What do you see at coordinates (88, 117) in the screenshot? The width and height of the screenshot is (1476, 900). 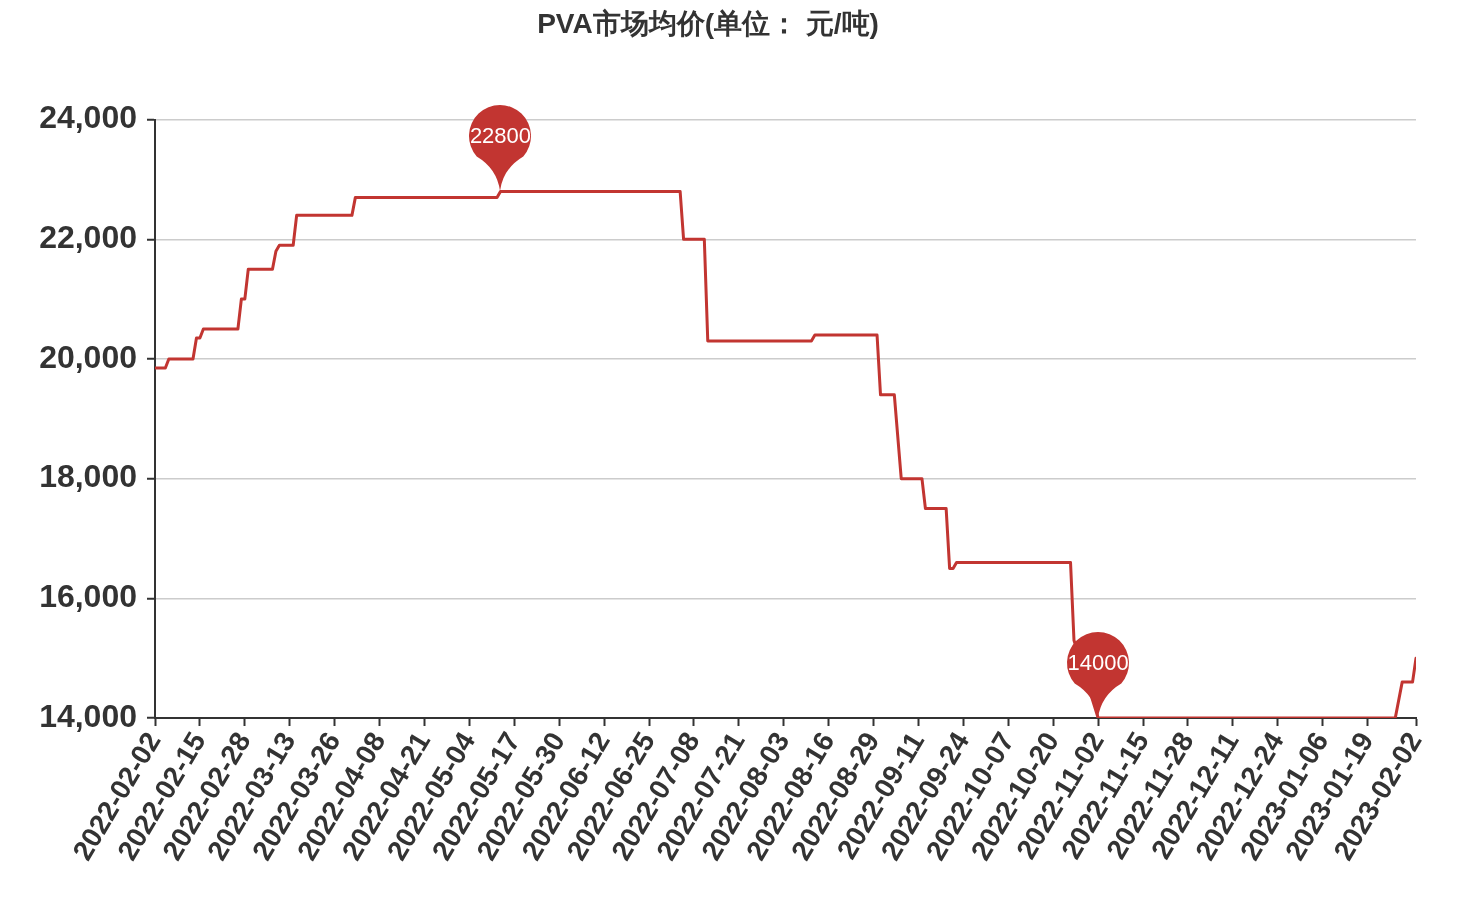 I see `y-tick-label: 24,000` at bounding box center [88, 117].